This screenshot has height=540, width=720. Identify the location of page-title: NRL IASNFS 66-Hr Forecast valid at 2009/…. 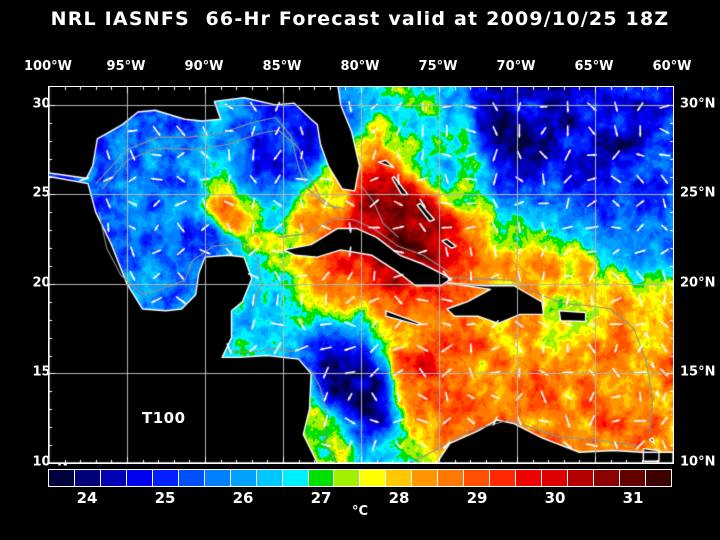
(360, 19).